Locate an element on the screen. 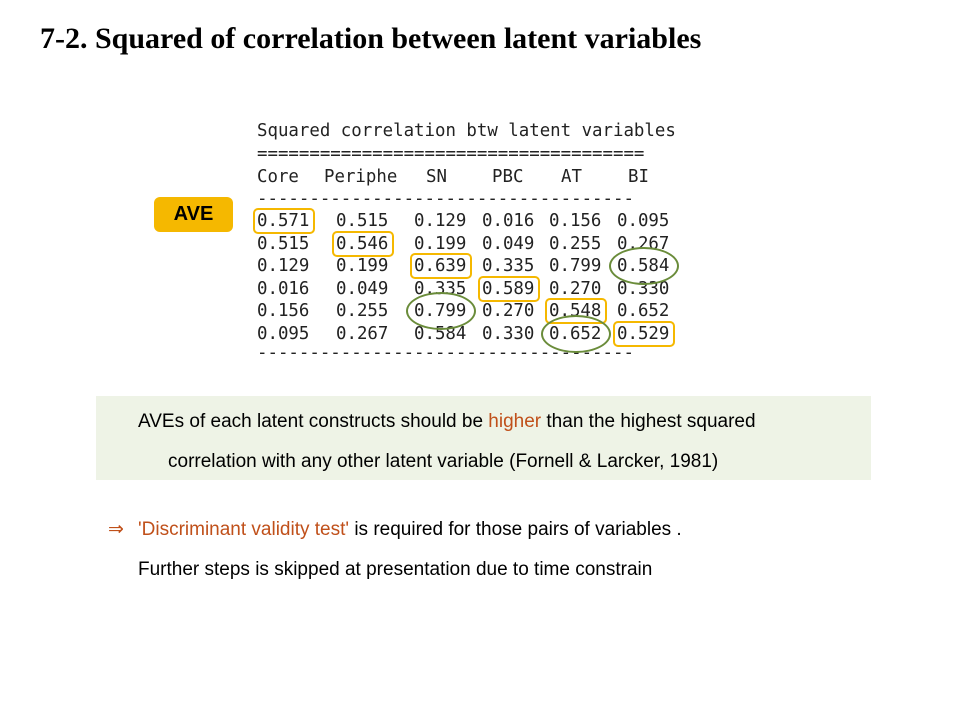  conclusion-highlight: 'Discriminant validity test' is located at coordinates (244, 529).